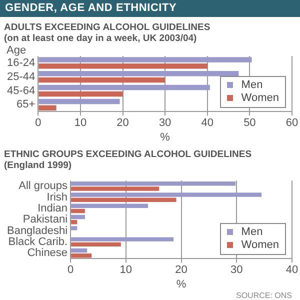 Image resolution: width=300 pixels, height=300 pixels. What do you see at coordinates (21, 76) in the screenshot?
I see `y-tick-label: 25-44` at bounding box center [21, 76].